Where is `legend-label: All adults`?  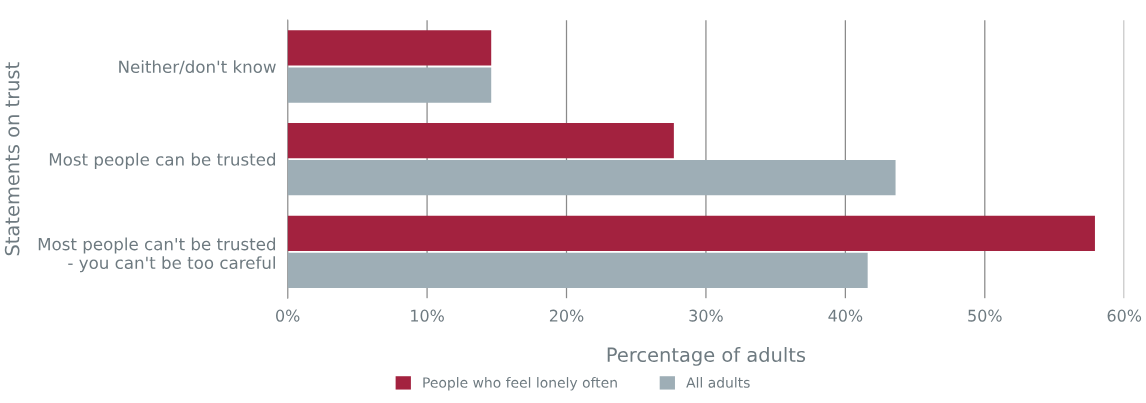
legend-label: All adults is located at coordinates (718, 382).